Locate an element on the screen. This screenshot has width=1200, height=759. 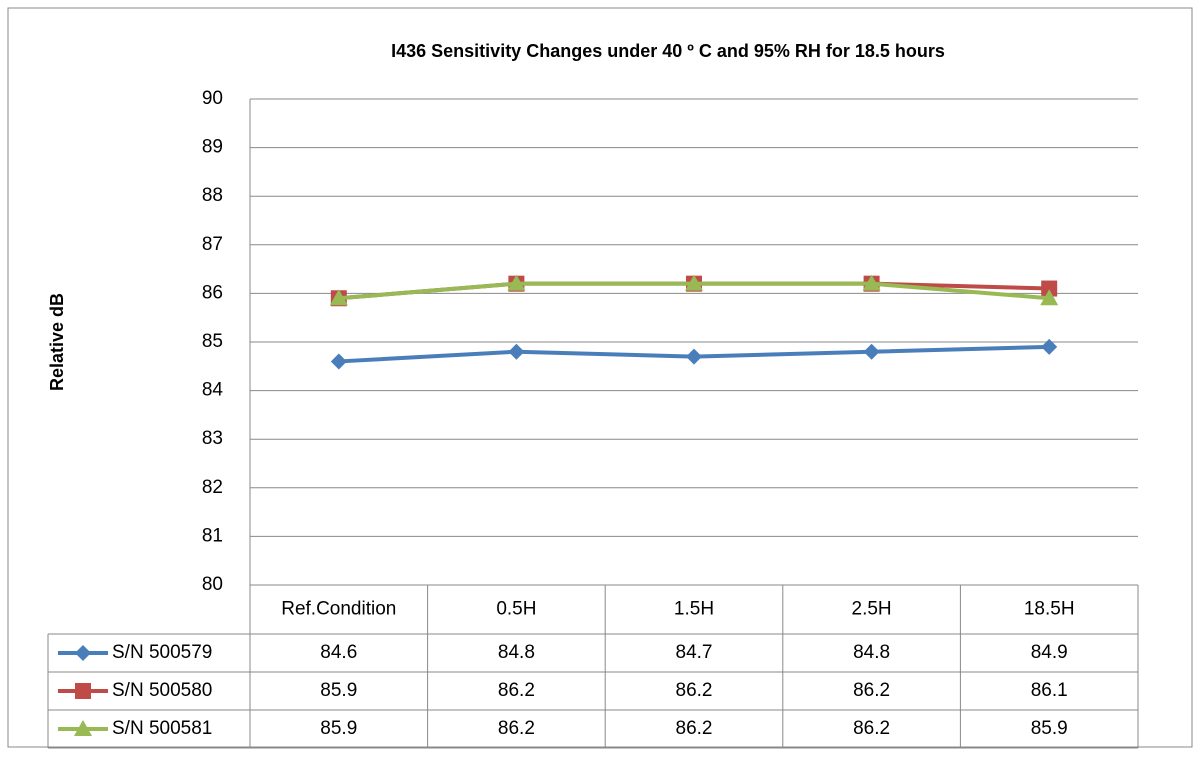
y-tick-label: 88 is located at coordinates (212, 195).